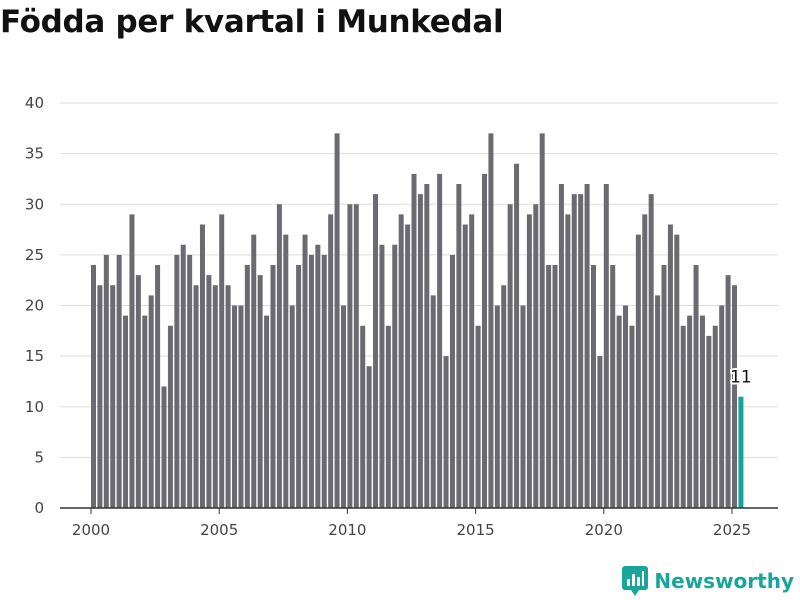 The image size is (800, 600). I want to click on y-tick-label: 20, so click(34, 306).